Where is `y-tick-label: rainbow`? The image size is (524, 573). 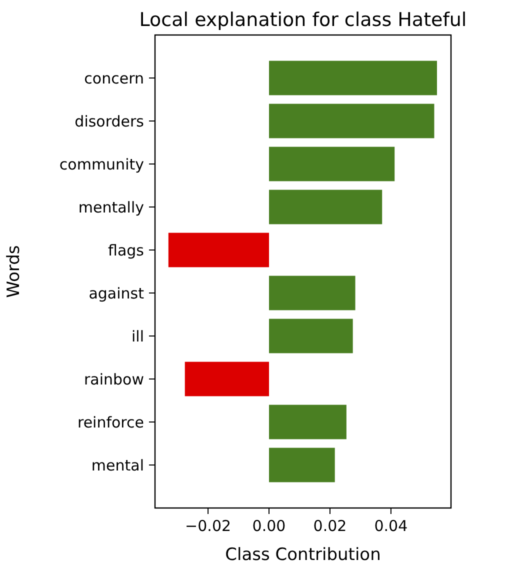
y-tick-label: rainbow is located at coordinates (114, 379).